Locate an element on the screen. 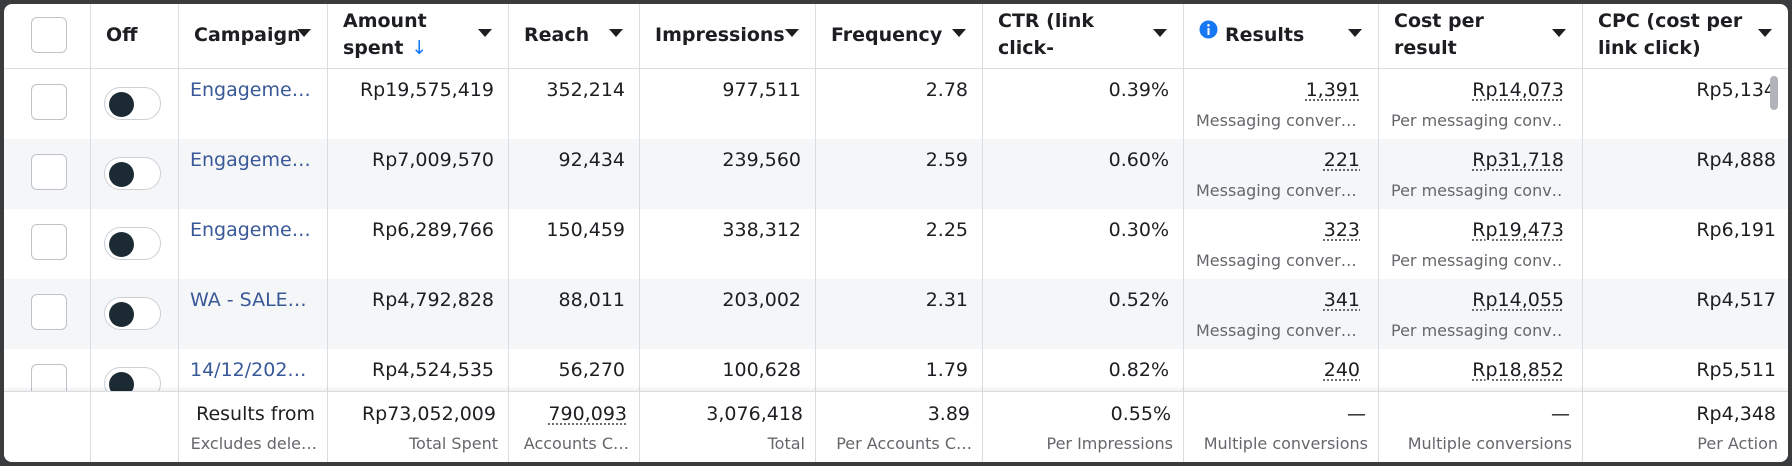 This screenshot has width=1792, height=466. header-cell: Campaign is located at coordinates (252, 36).